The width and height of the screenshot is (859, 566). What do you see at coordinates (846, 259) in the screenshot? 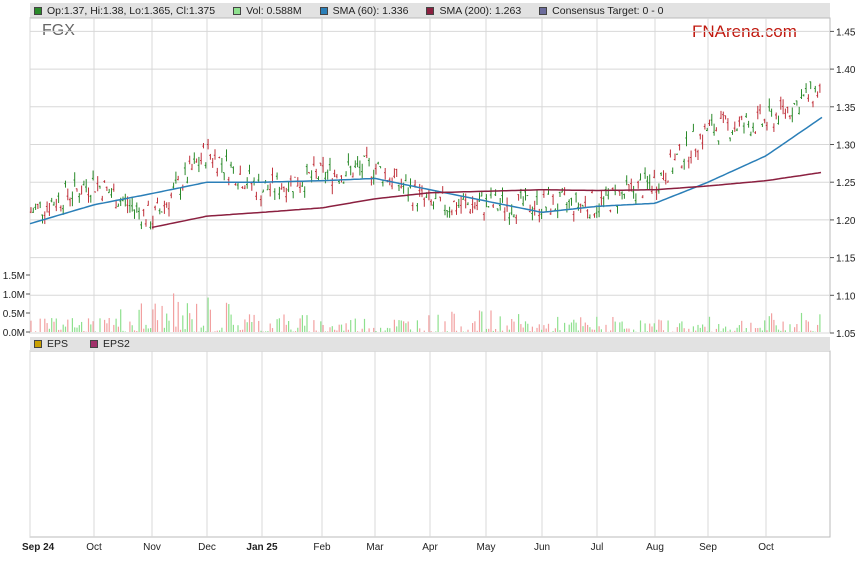
I see `y-tick-label: 1.15` at bounding box center [846, 259].